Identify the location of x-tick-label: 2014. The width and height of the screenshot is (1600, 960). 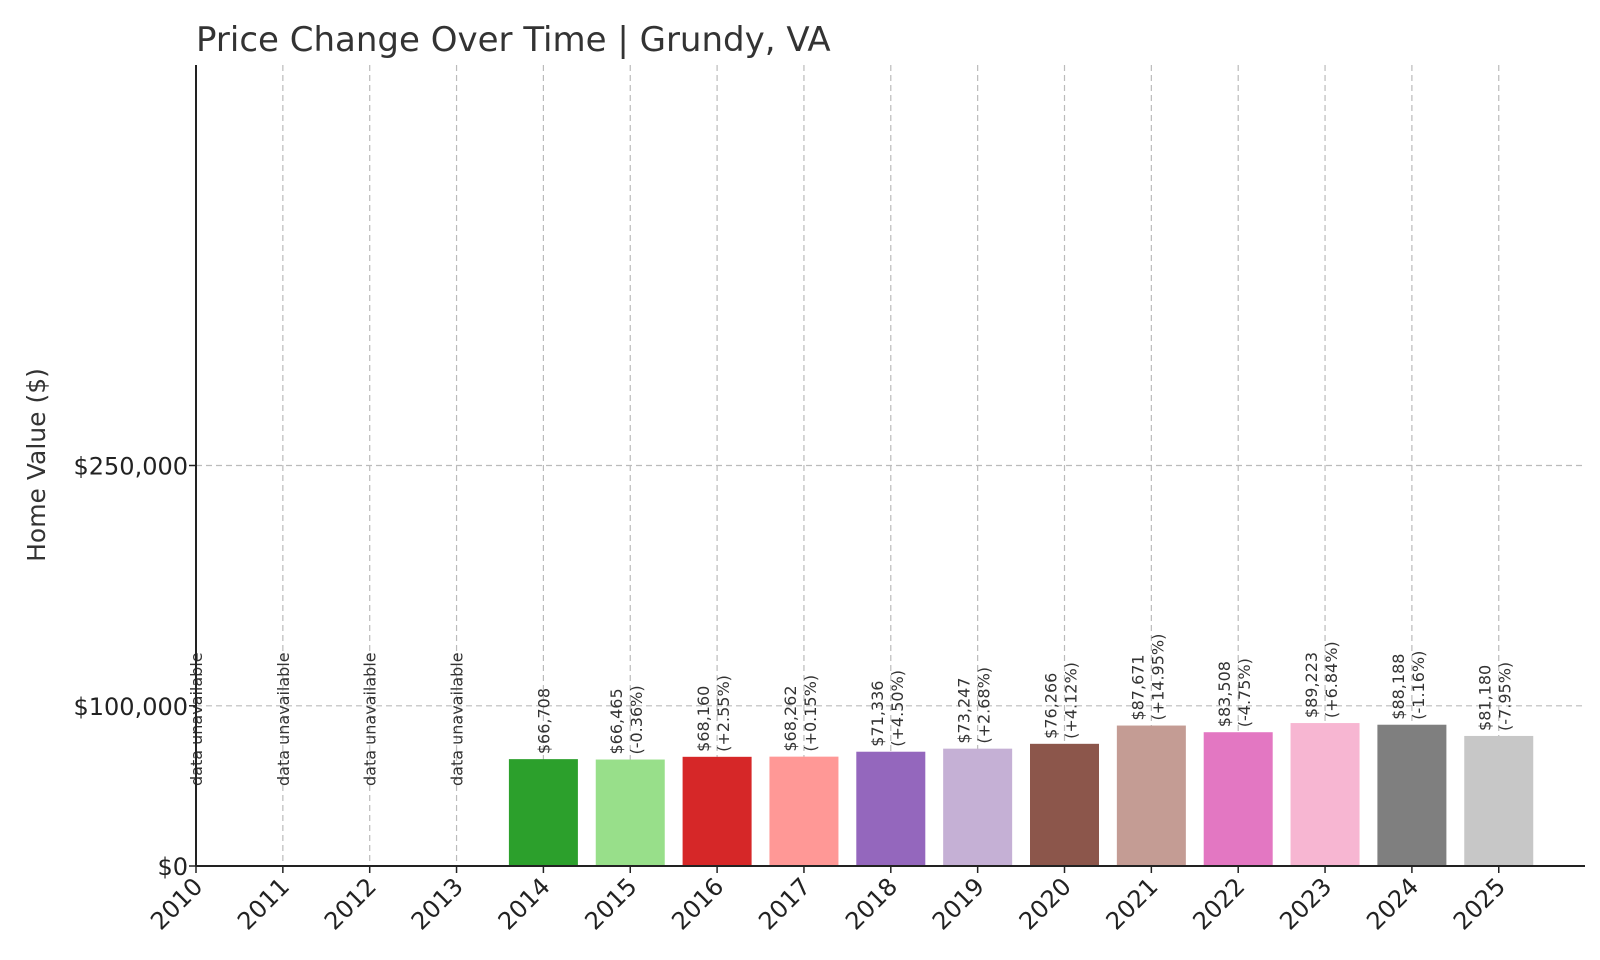
(524, 903).